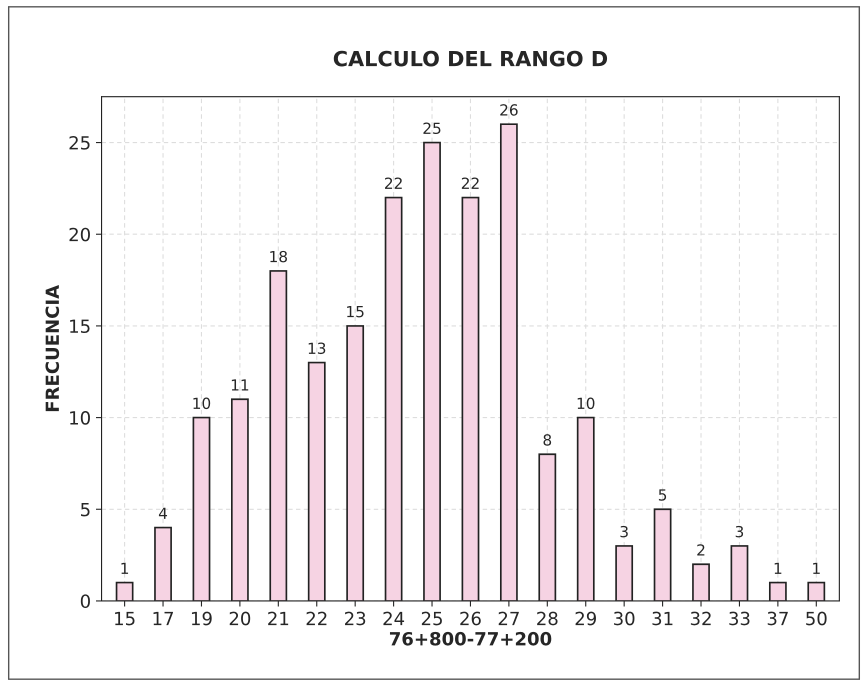  I want to click on data-label: 25, so click(431, 128).